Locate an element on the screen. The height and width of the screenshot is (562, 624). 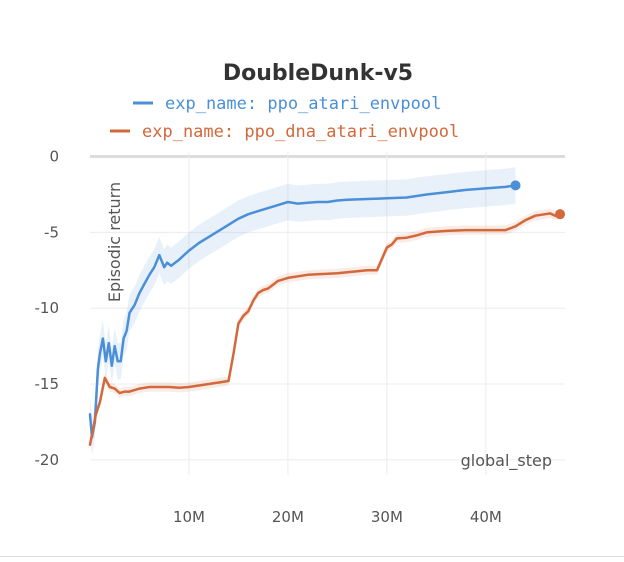
legend-label-ppo-atari-envpool: exp_name: ppo_atari_envpool is located at coordinates (303, 104).